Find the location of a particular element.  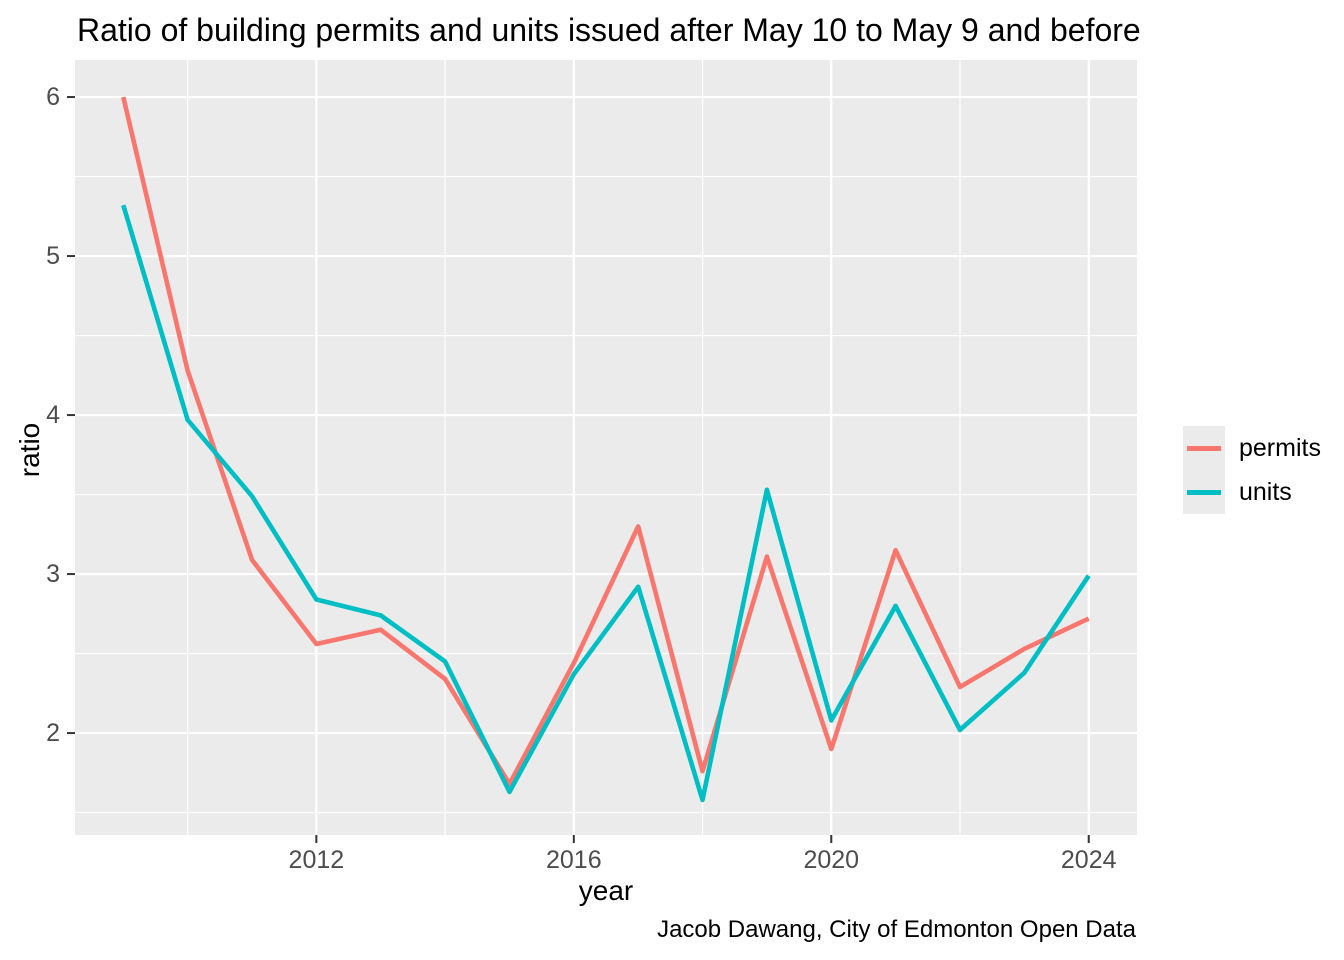

units-line-swatch is located at coordinates (1204, 492).